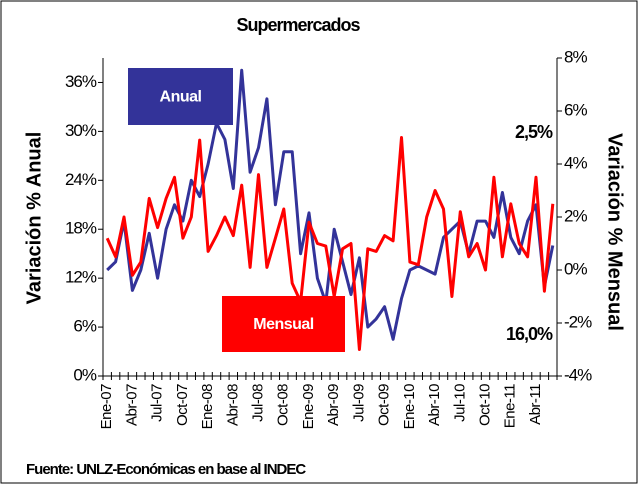 The height and width of the screenshot is (486, 639). What do you see at coordinates (358, 403) in the screenshot?
I see `x-tick-label: Jul-09` at bounding box center [358, 403].